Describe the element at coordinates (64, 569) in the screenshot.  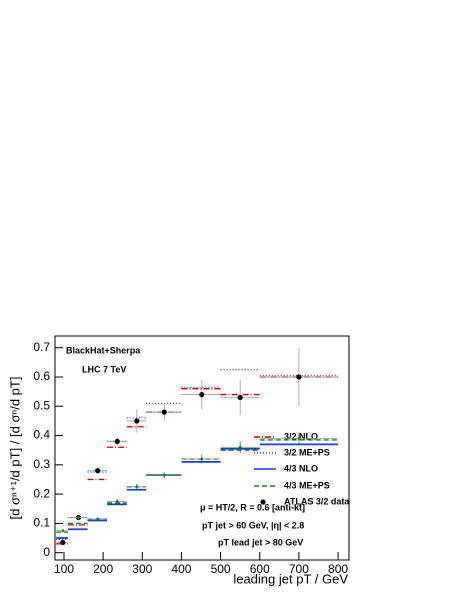
I see `x-tick-label: 100` at that location.